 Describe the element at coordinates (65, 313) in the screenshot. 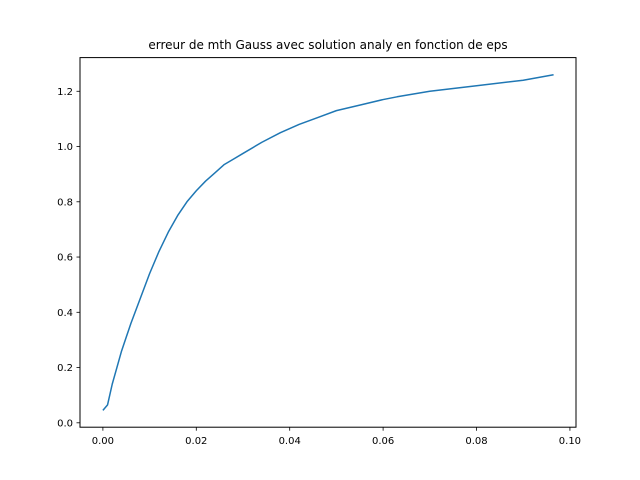

I see `y-tick-label: 0.4` at that location.